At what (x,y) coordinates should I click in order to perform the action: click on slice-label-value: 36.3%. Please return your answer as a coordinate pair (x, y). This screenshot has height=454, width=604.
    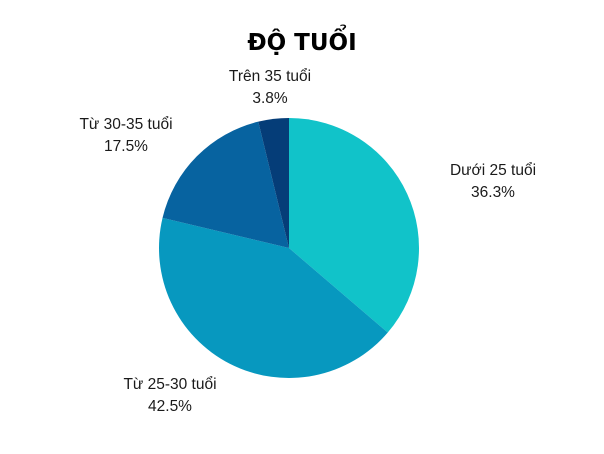
    Looking at the image, I should click on (493, 192).